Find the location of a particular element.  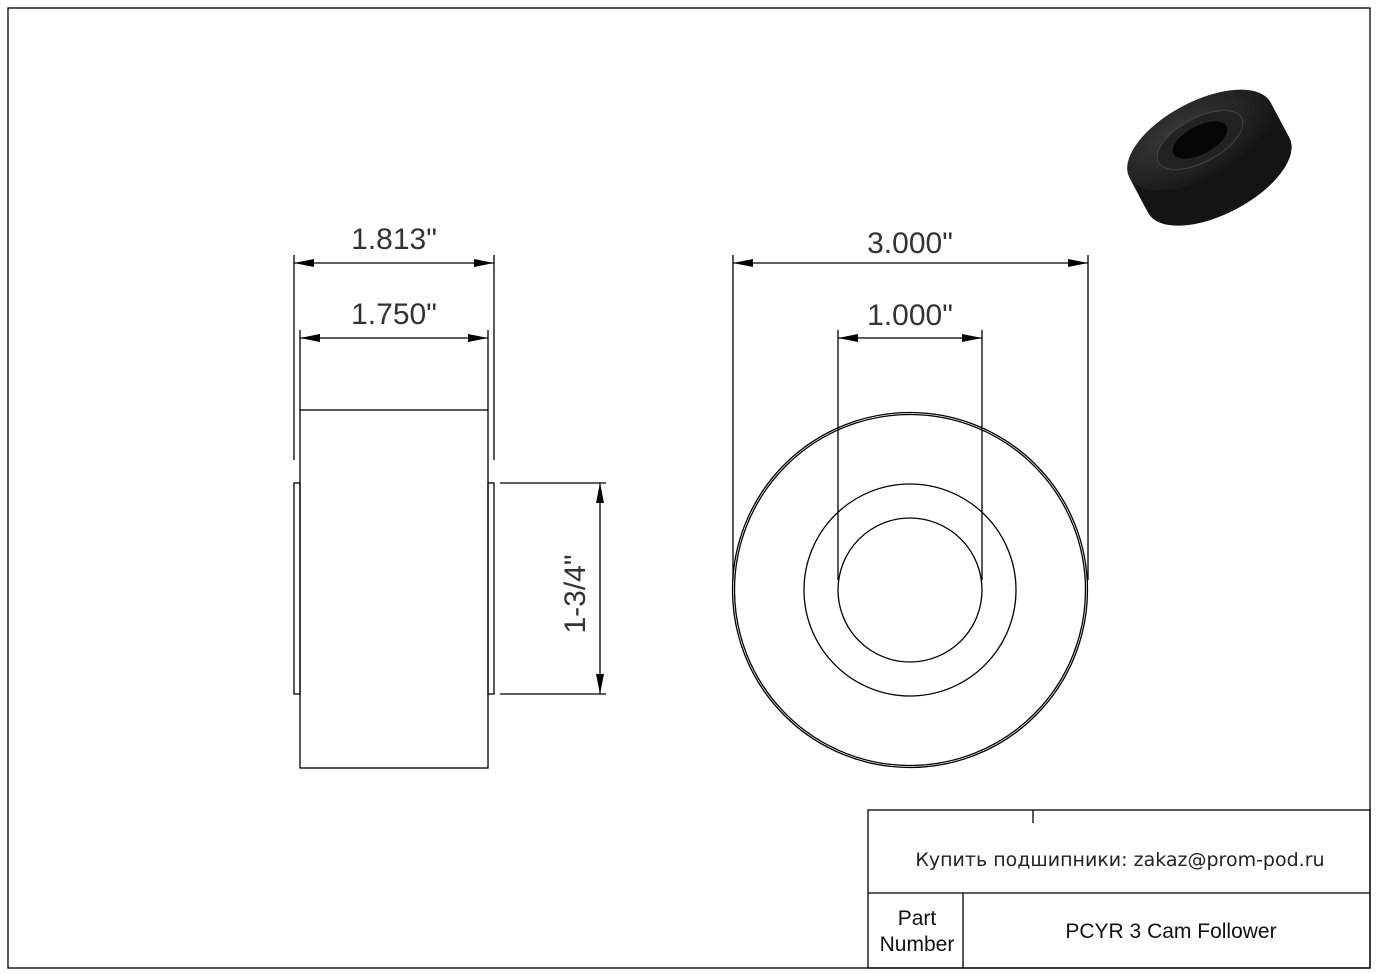

dim-text-1813: 1.813" is located at coordinates (394, 239).